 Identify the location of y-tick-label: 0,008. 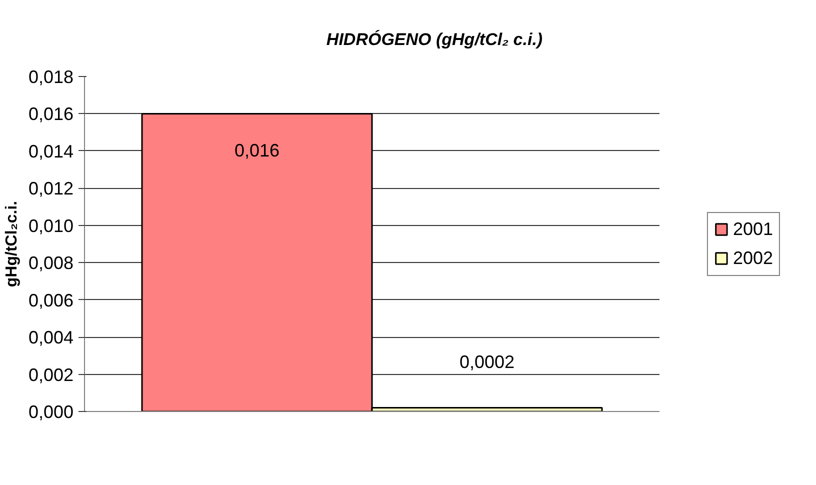
(51, 263).